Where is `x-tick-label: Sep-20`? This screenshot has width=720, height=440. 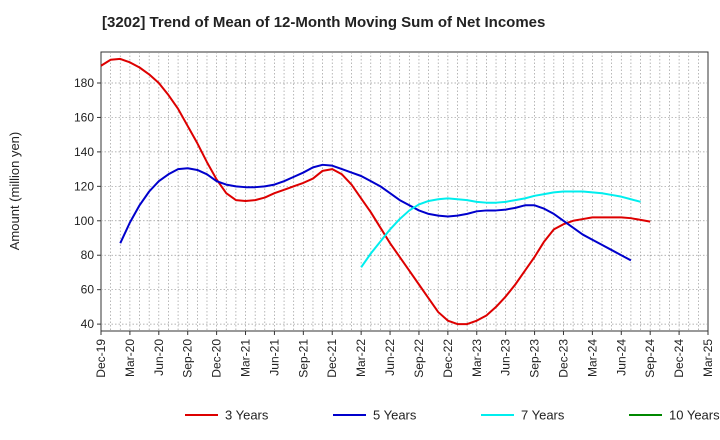
x-tick-label: Sep-20 is located at coordinates (188, 358).